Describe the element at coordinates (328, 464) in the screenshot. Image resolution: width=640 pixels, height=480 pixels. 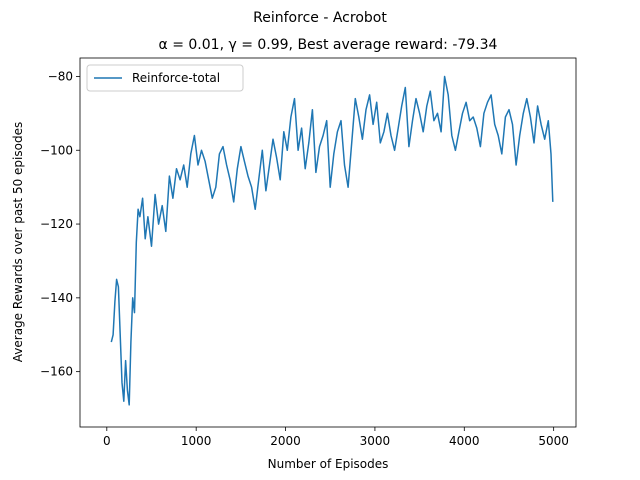
I see `x-axis-label: Number of Episodes` at that location.